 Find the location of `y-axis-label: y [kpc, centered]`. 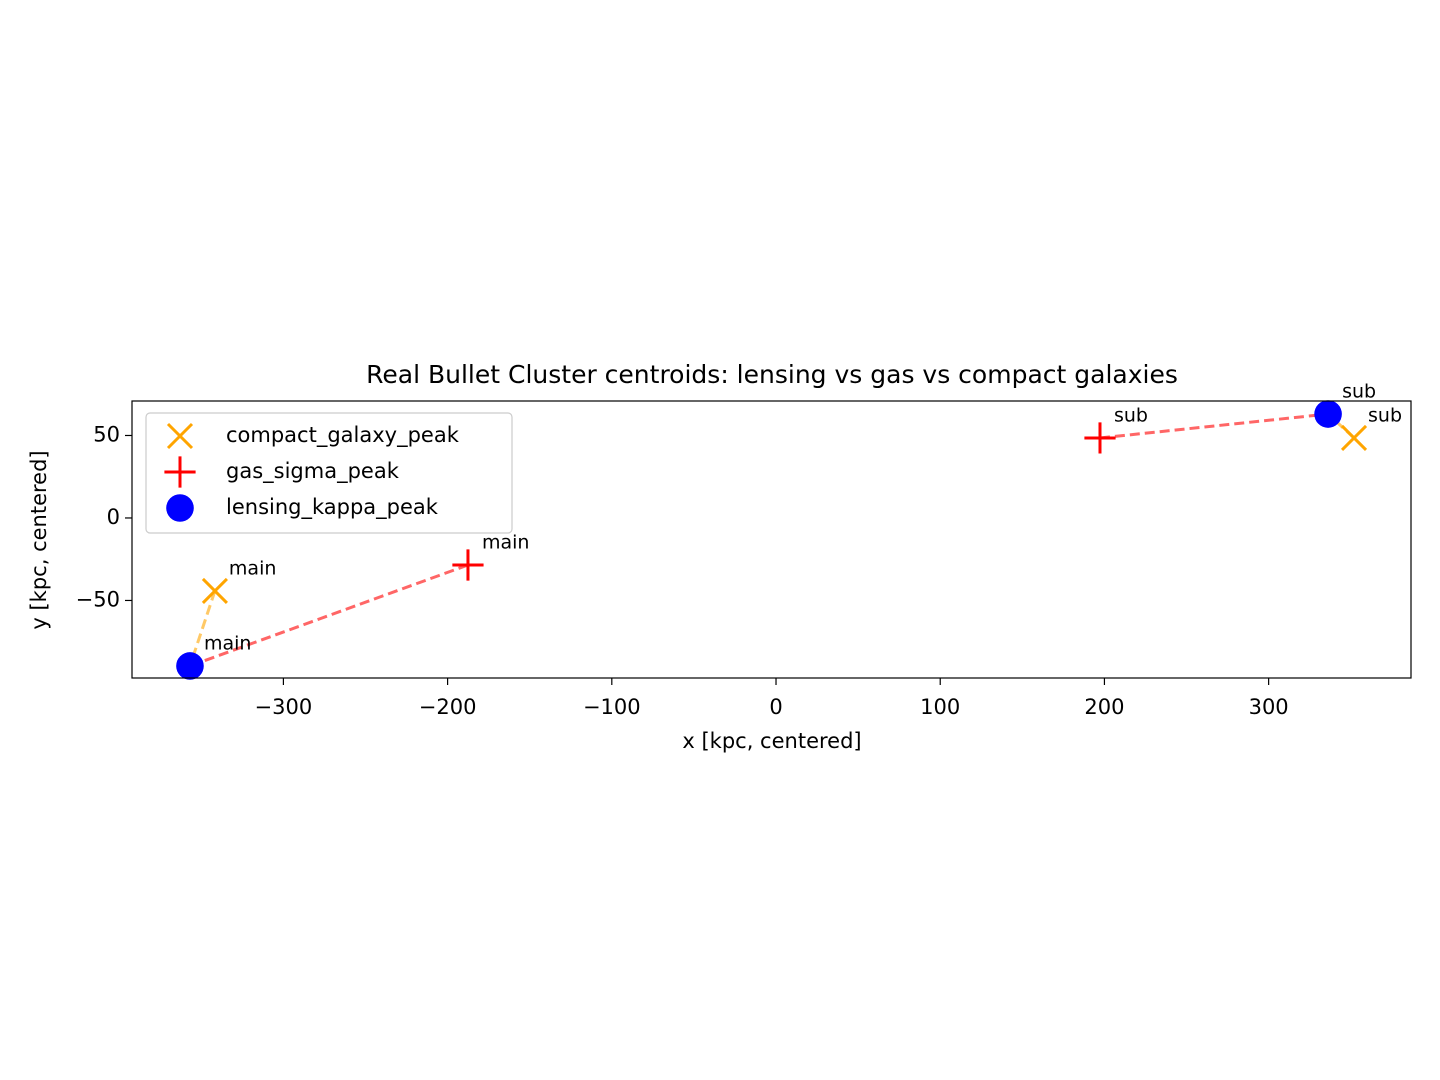

y-axis-label: y [kpc, centered] is located at coordinates (39, 539).